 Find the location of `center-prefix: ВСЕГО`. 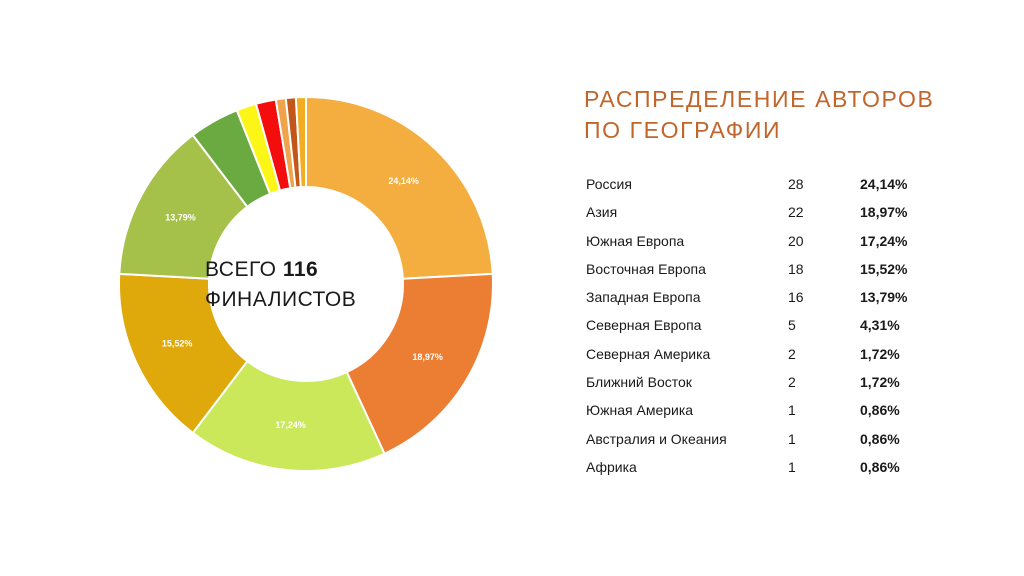

center-prefix: ВСЕГО is located at coordinates (241, 269).